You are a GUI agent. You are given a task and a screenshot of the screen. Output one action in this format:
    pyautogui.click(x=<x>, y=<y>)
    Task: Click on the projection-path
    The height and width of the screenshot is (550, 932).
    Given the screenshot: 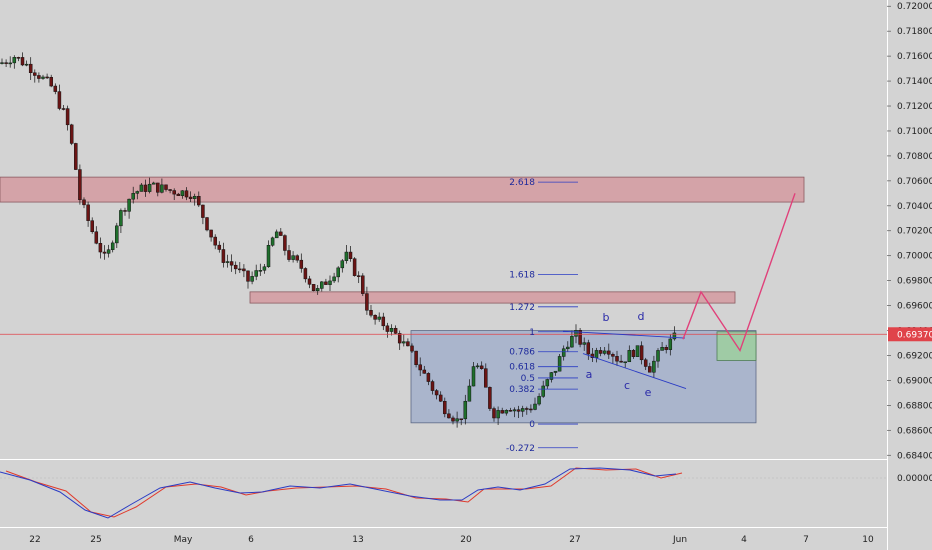 What is the action you would take?
    pyautogui.click(x=739, y=273)
    